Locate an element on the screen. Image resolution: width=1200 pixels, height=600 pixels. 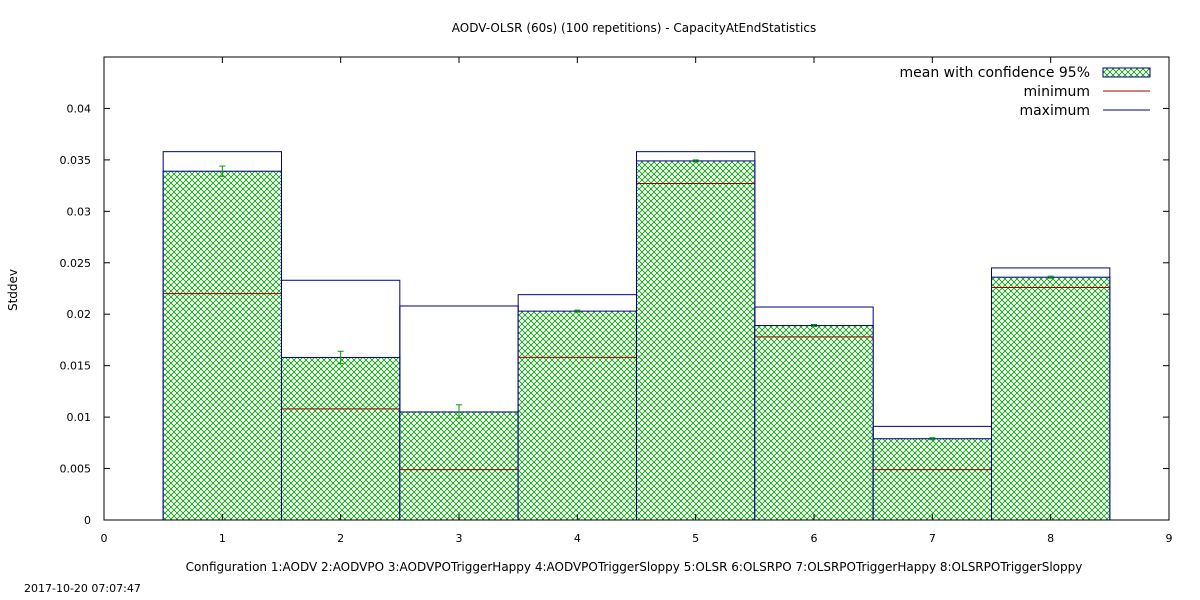
x-tick-label: 9 is located at coordinates (1169, 538).